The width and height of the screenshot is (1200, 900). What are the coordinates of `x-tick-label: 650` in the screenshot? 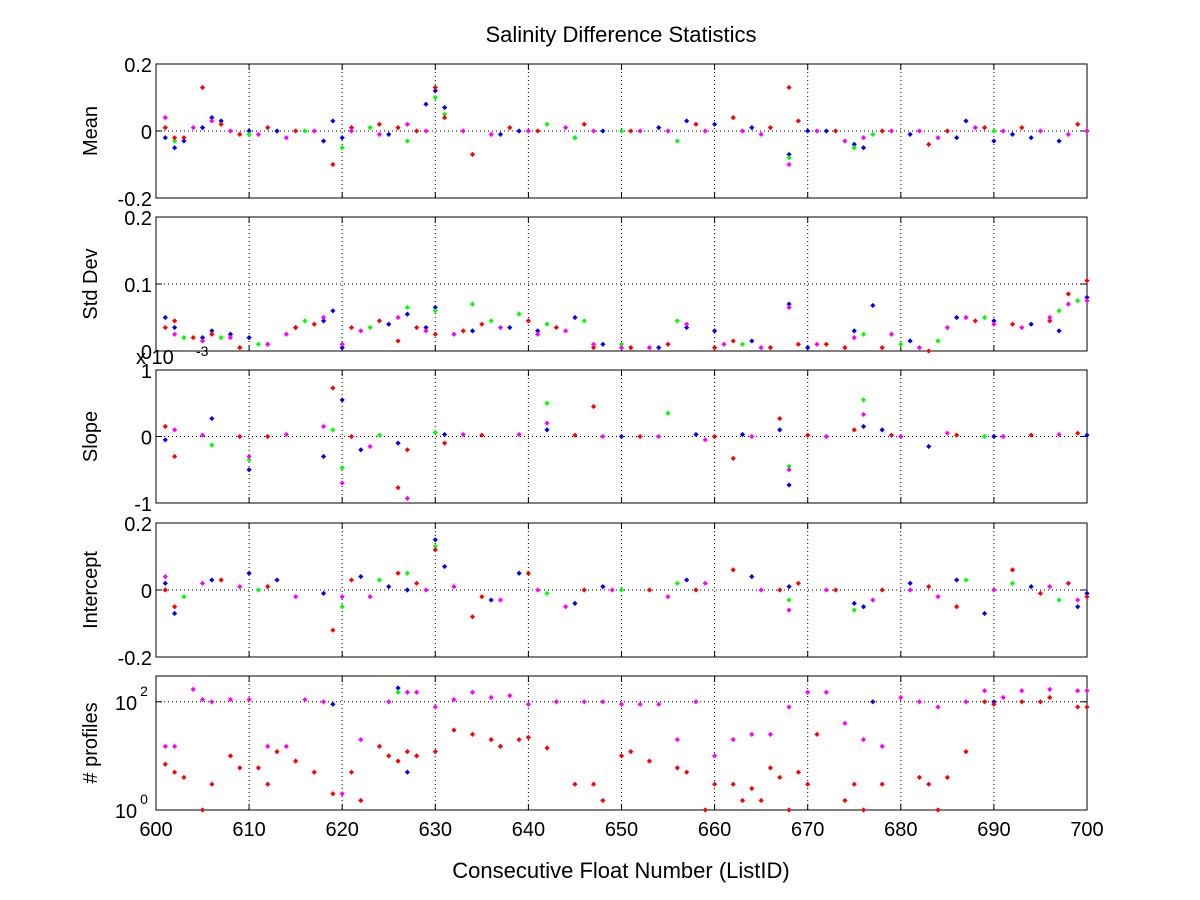 It's located at (621, 830).